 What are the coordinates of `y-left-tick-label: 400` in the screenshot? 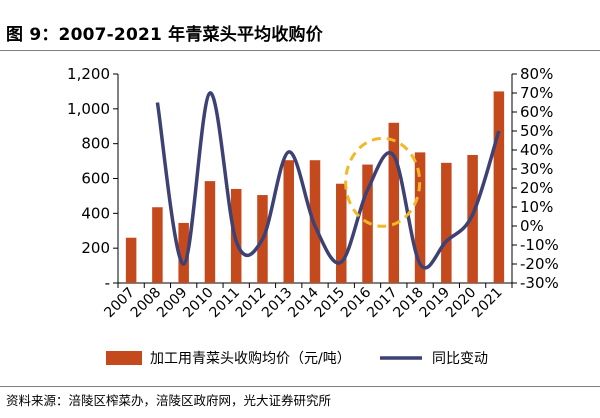 It's located at (95, 213).